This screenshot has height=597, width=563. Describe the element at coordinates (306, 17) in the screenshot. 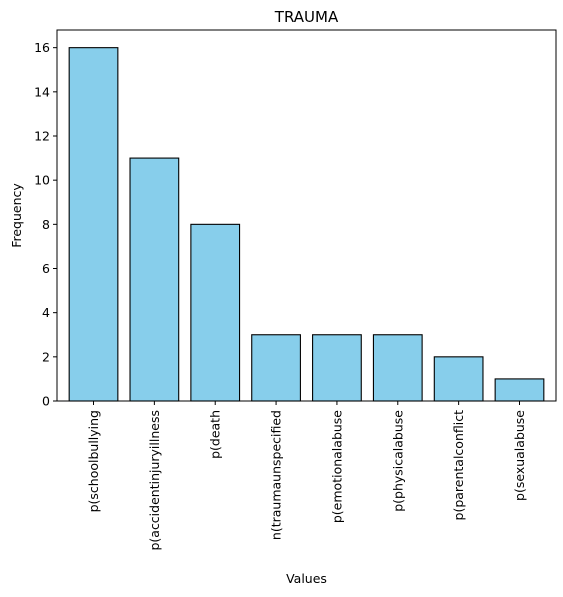

I see `chart-title: TRAUMA` at that location.